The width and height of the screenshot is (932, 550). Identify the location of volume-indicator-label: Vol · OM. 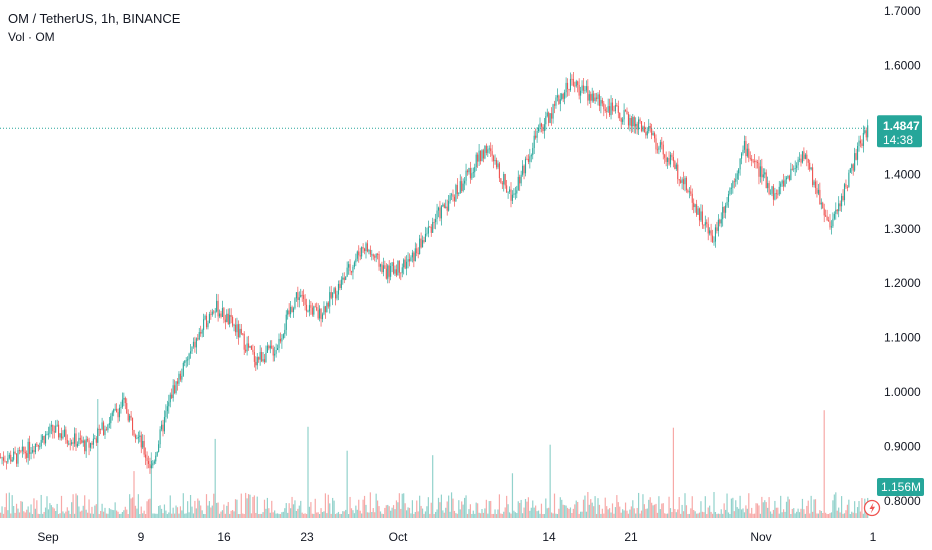
(31, 37).